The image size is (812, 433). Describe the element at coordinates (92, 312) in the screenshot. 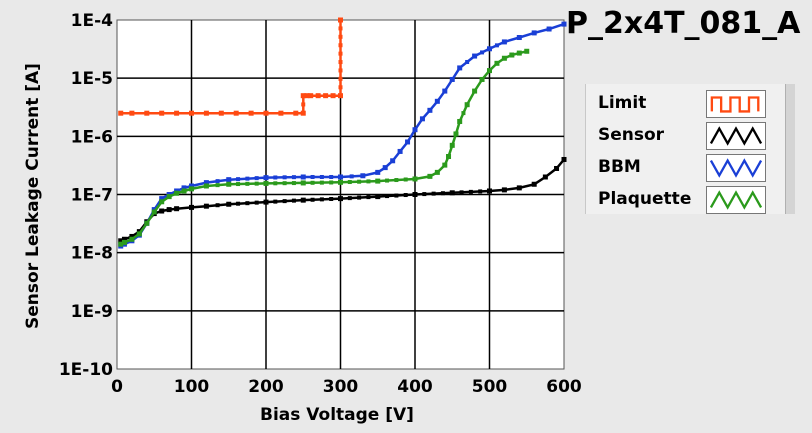

I see `y-tick-label: 1E-9` at that location.